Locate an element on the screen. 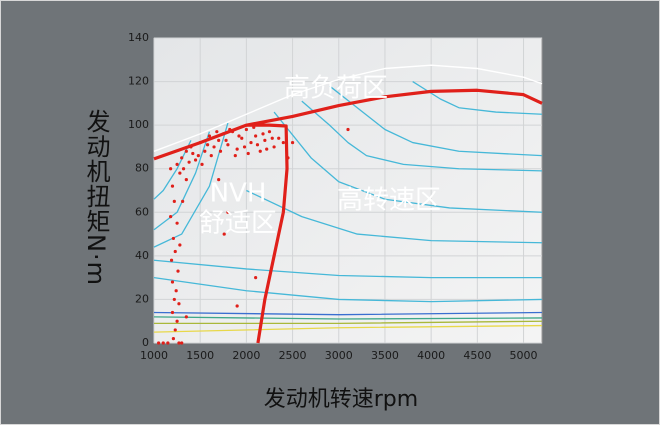 Image resolution: width=660 pixels, height=425 pixels. x-tick-label: 4500 is located at coordinates (477, 355).